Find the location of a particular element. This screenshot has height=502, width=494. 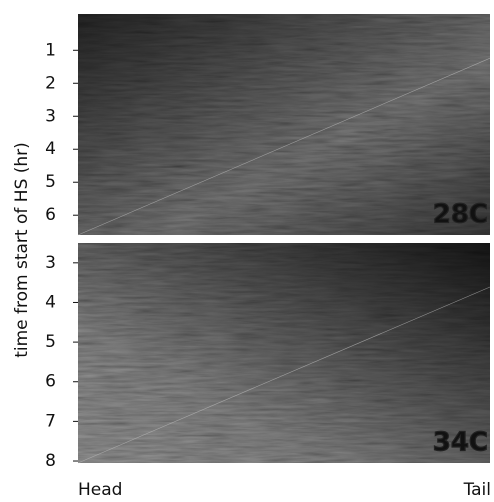

x-start-label: Head is located at coordinates (100, 490).